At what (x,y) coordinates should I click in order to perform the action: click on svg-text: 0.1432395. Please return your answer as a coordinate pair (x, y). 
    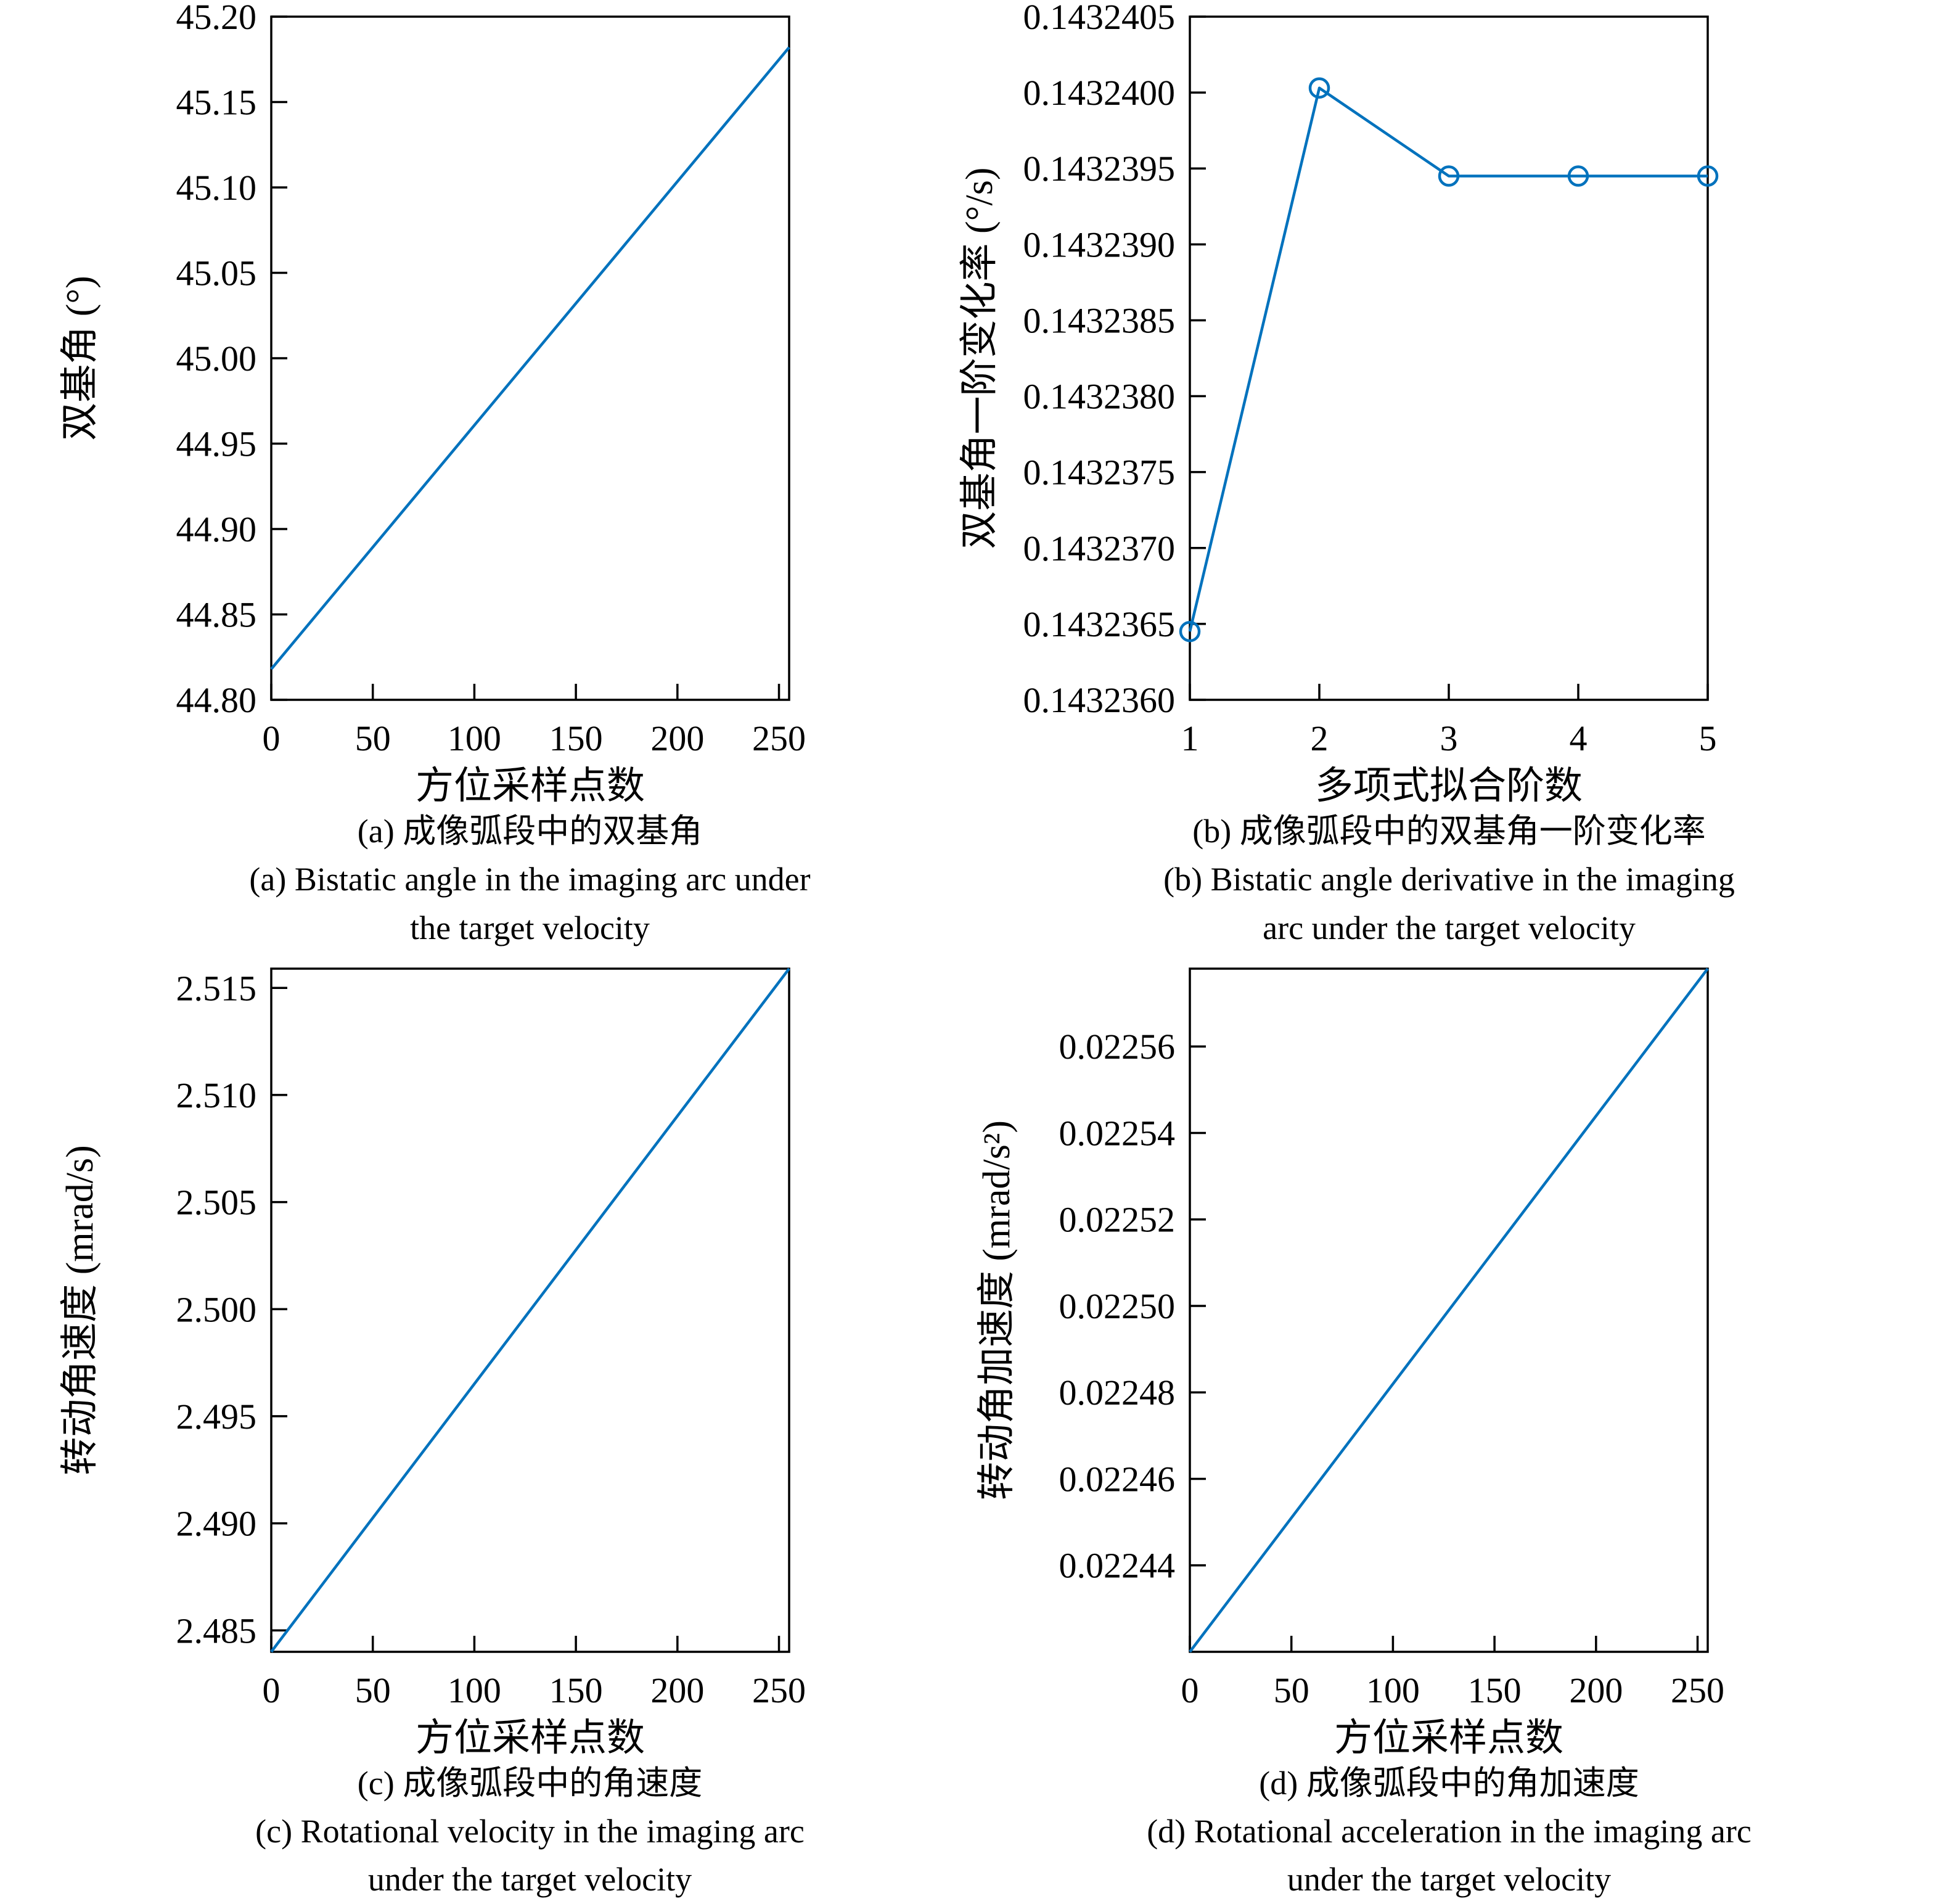
    Looking at the image, I should click on (1100, 169).